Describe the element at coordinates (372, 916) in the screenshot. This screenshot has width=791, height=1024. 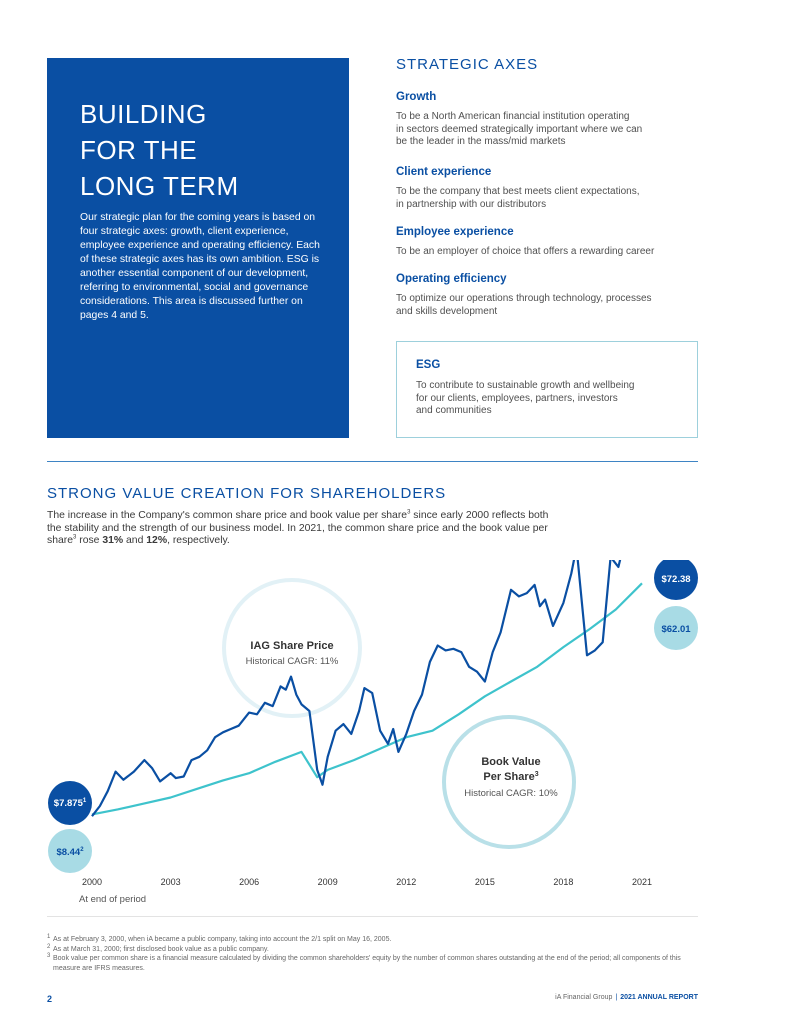
I see `footnote-divider` at that location.